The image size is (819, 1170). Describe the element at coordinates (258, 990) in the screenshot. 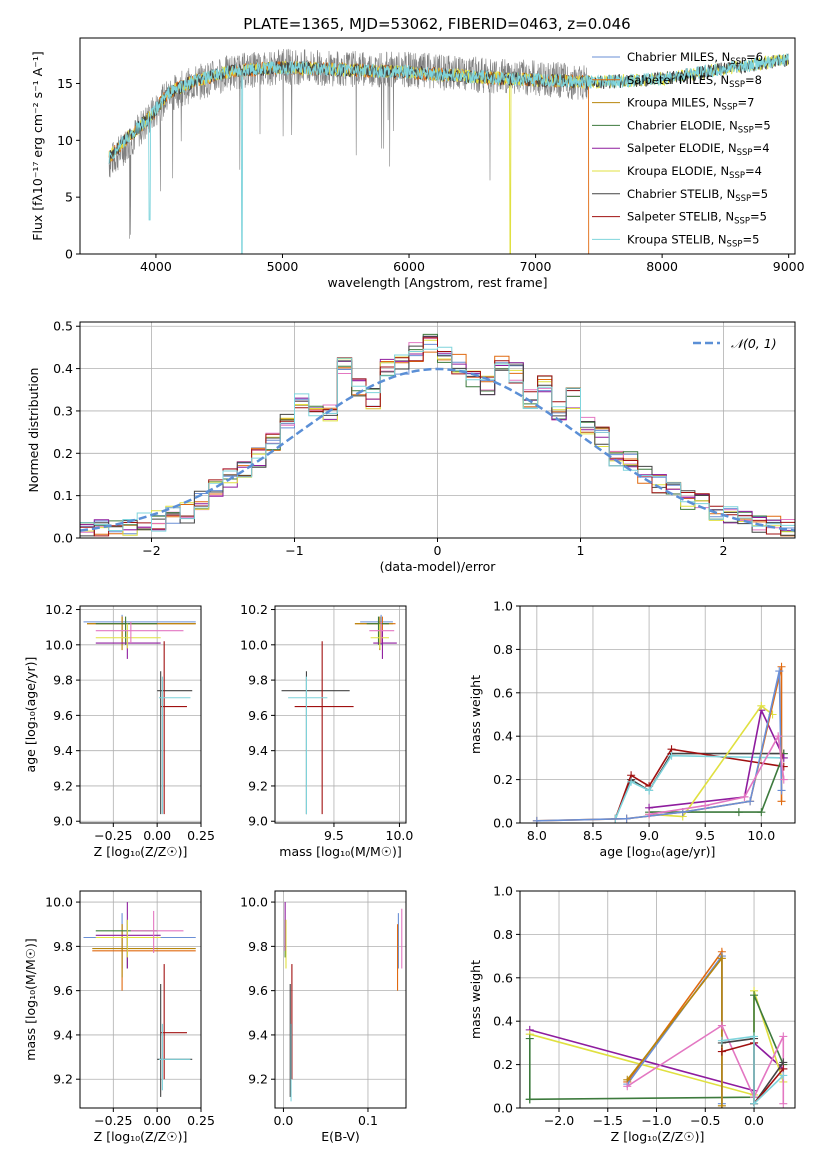

I see `y-tick-label: 9.6` at that location.